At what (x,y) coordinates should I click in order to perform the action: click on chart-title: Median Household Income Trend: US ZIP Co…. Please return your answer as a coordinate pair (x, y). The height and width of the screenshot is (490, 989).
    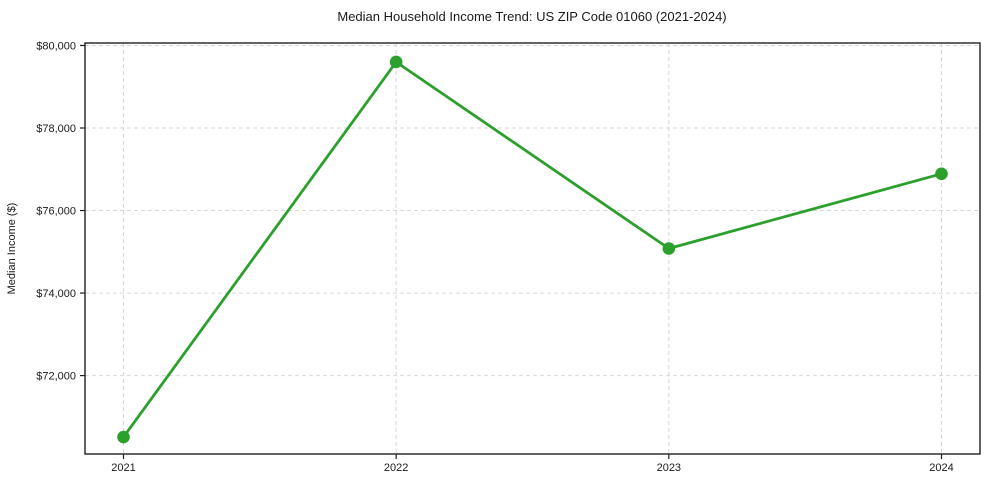
    Looking at the image, I should click on (531, 16).